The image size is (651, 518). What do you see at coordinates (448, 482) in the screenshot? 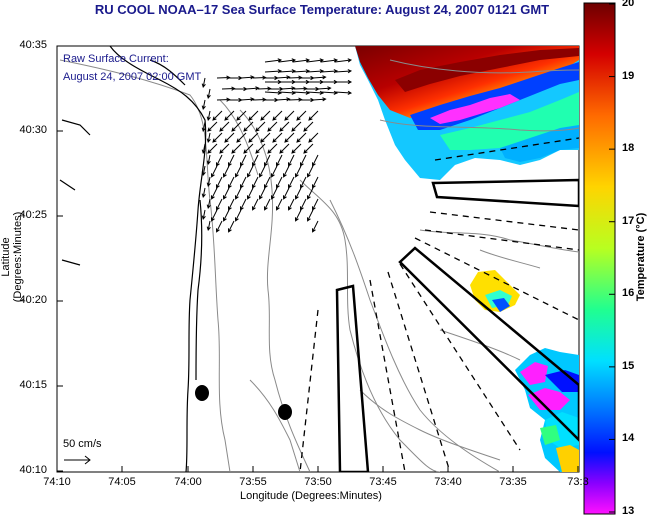
I see `x-tick-label: 73:40` at bounding box center [448, 482].